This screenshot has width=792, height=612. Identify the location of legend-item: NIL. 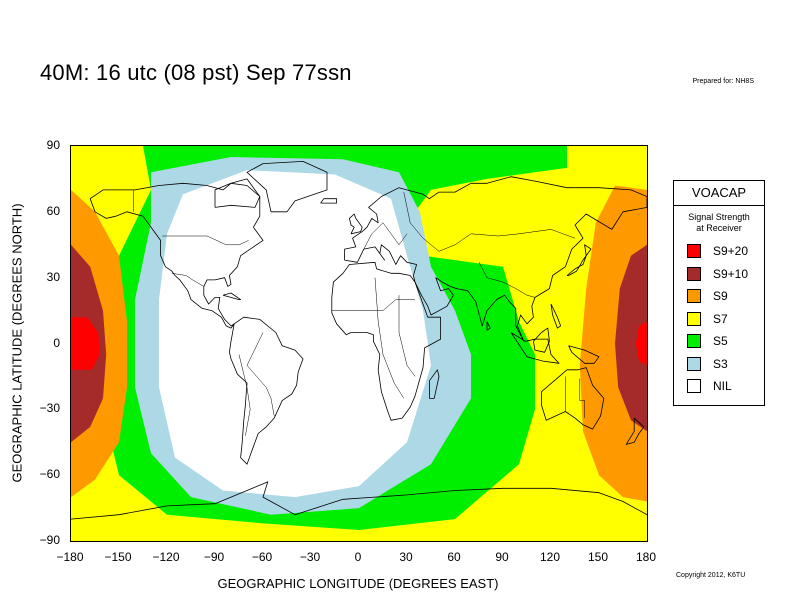
(719, 386).